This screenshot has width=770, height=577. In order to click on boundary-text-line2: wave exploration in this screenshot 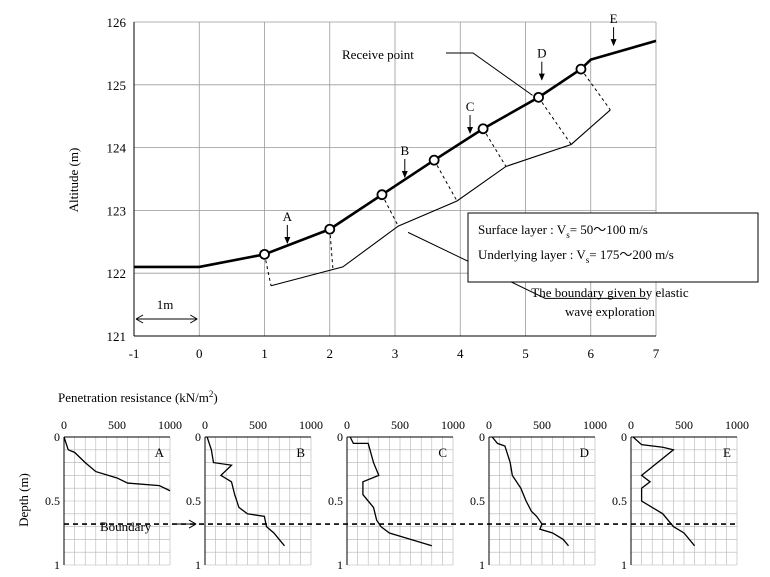, I will do `click(610, 311)`.